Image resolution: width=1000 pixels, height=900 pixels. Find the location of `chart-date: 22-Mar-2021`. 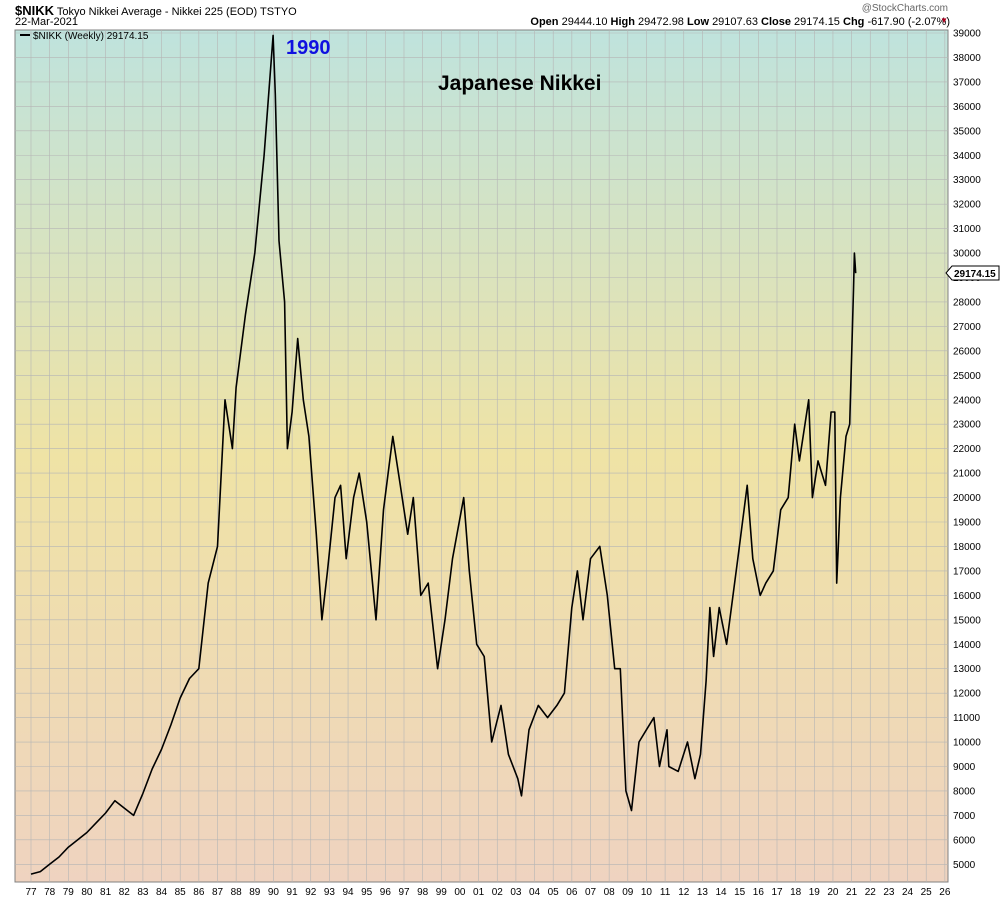

chart-date: 22-Mar-2021 is located at coordinates (46, 22).